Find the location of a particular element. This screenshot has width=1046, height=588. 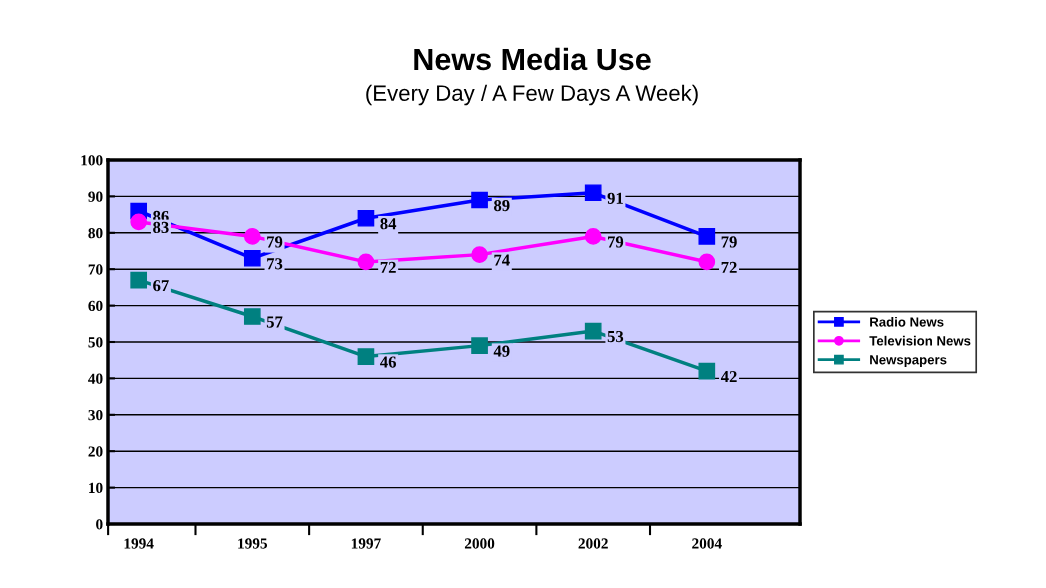

data-label: 83 is located at coordinates (161, 227).